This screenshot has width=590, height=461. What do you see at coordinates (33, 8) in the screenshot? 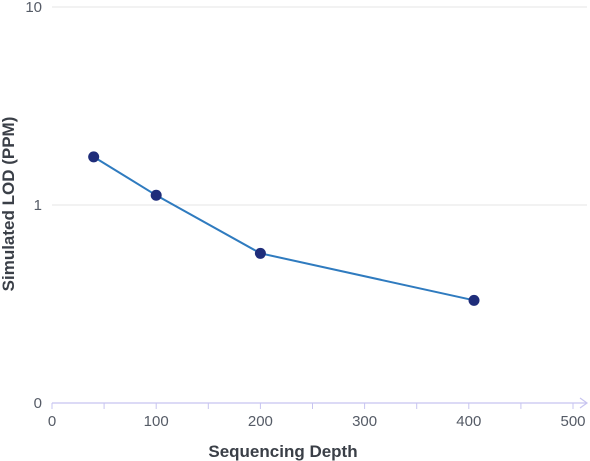
I see `y-tick-label: 10` at bounding box center [33, 8].